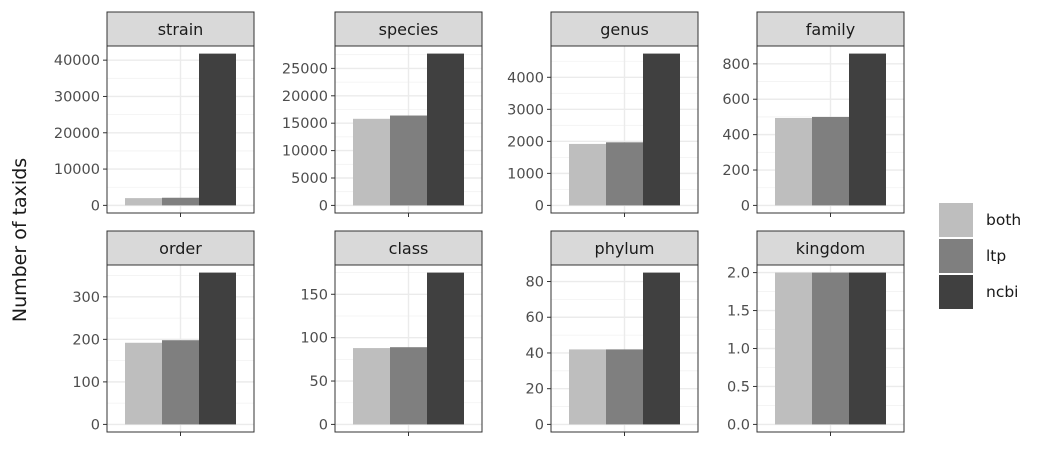 Image resolution: width=1050 pixels, height=454 pixels. I want to click on facet-title: phylum, so click(625, 248).